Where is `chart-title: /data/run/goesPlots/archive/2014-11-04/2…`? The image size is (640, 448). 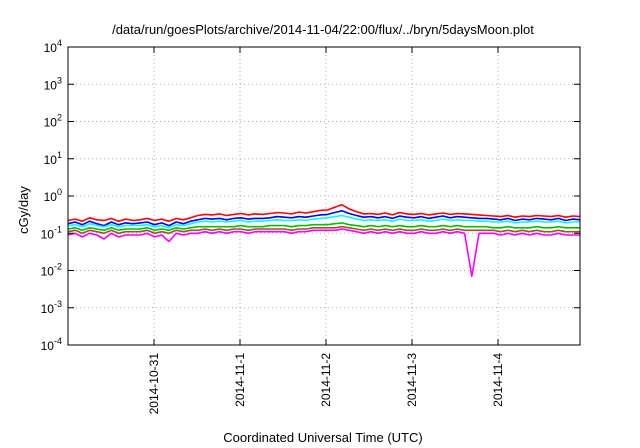
chart-title: /data/run/goesPlots/archive/2014-11-04/2… is located at coordinates (323, 29).